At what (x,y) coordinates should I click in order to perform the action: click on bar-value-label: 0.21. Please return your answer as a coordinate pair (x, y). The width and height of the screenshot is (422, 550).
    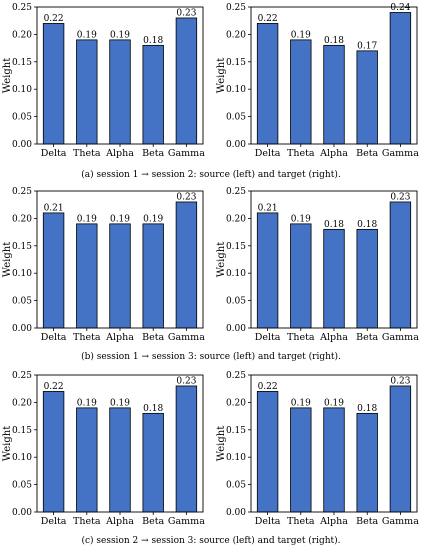
    Looking at the image, I should click on (268, 208).